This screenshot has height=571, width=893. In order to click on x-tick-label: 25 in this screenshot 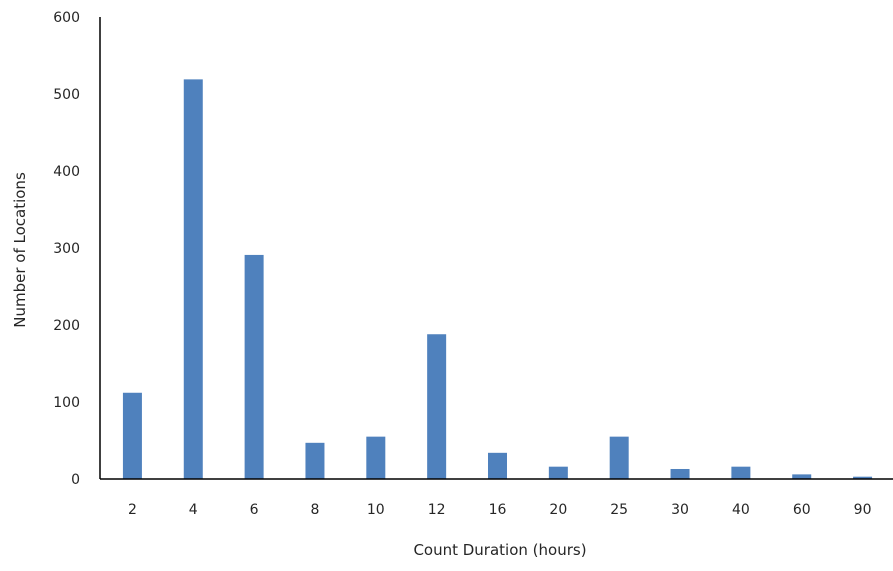, I will do `click(619, 510)`.